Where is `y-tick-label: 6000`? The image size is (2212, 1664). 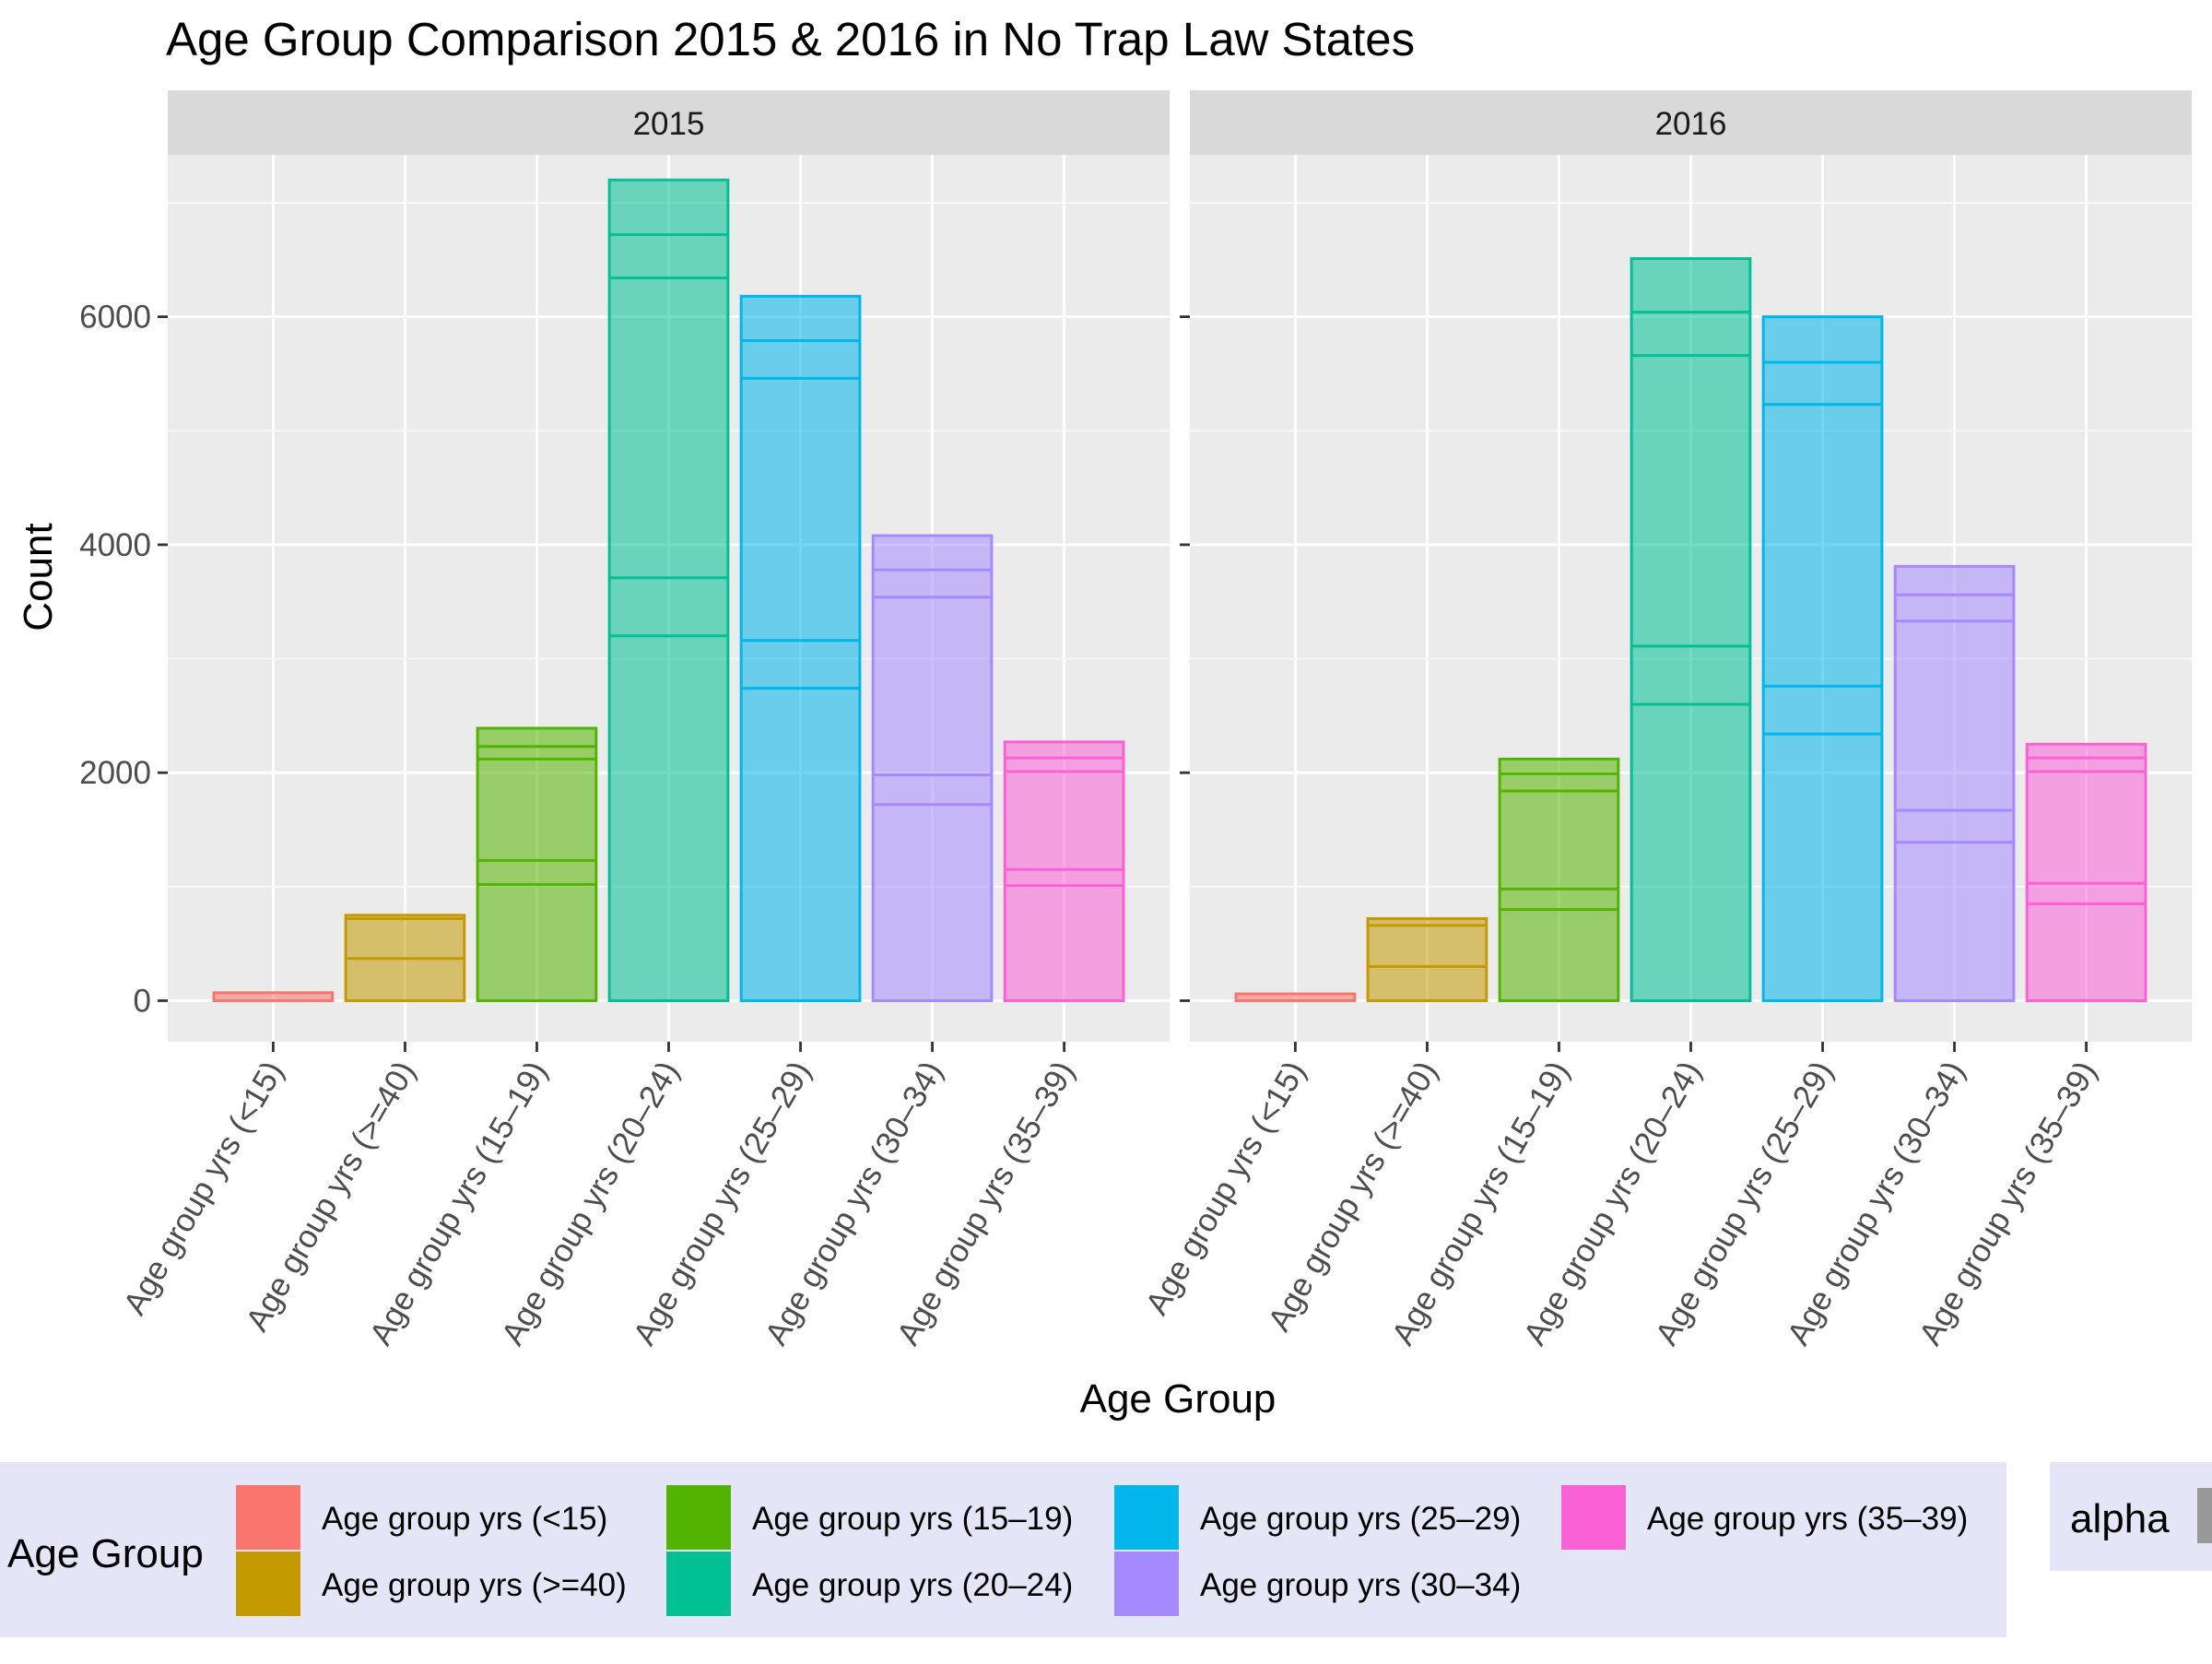
y-tick-label: 6000 is located at coordinates (115, 318).